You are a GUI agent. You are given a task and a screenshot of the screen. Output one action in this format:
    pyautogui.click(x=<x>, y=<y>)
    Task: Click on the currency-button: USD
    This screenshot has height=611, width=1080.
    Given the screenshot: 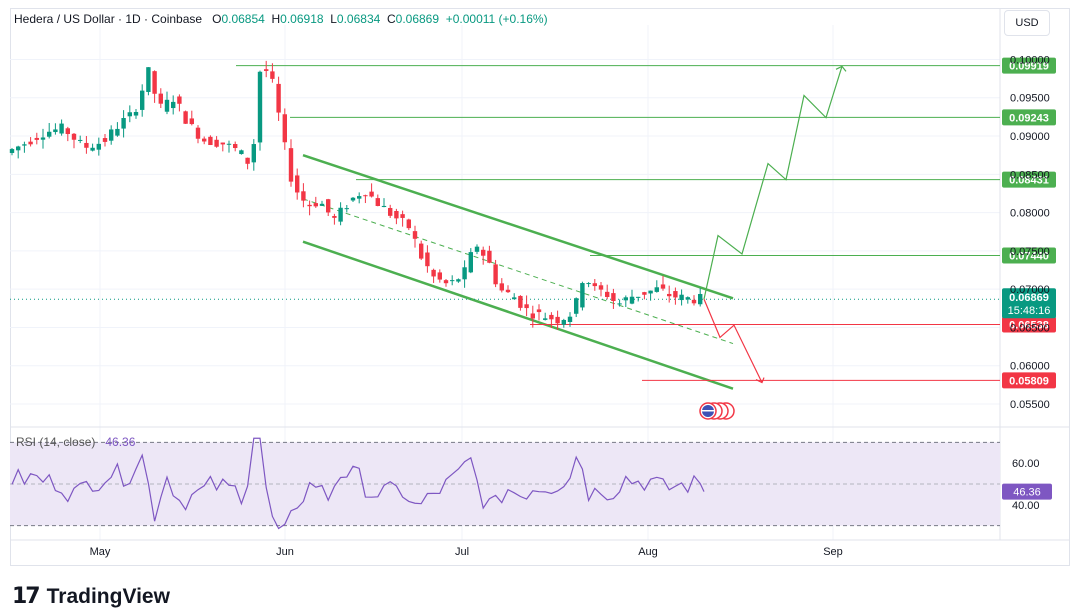 What is the action you would take?
    pyautogui.click(x=1027, y=23)
    